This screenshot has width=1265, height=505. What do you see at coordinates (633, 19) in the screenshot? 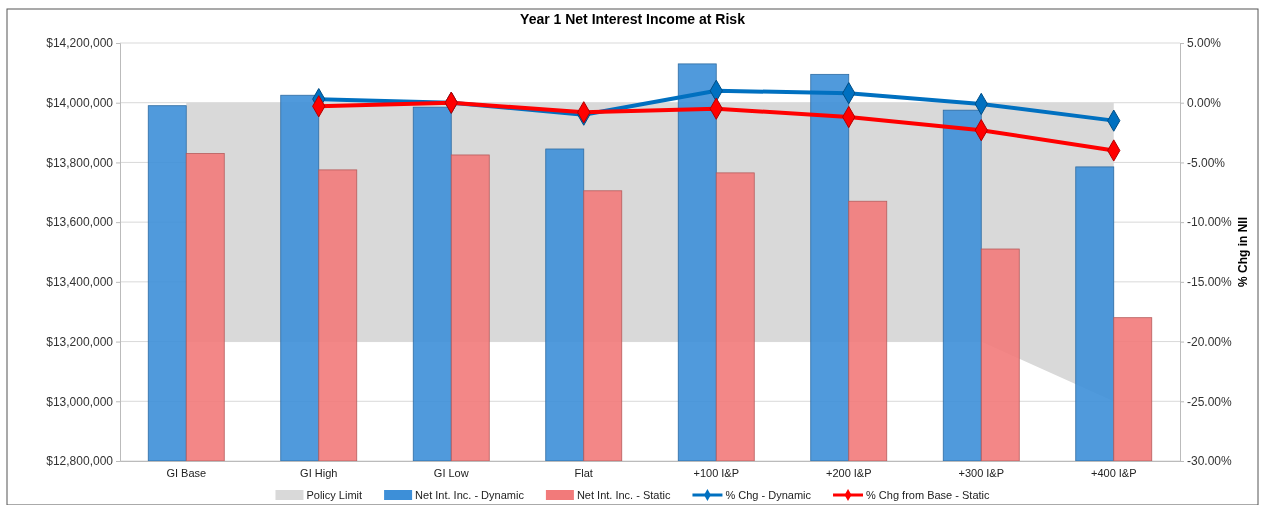
I see `chart-title: Year 1 Net Interest Income at Risk` at bounding box center [633, 19].